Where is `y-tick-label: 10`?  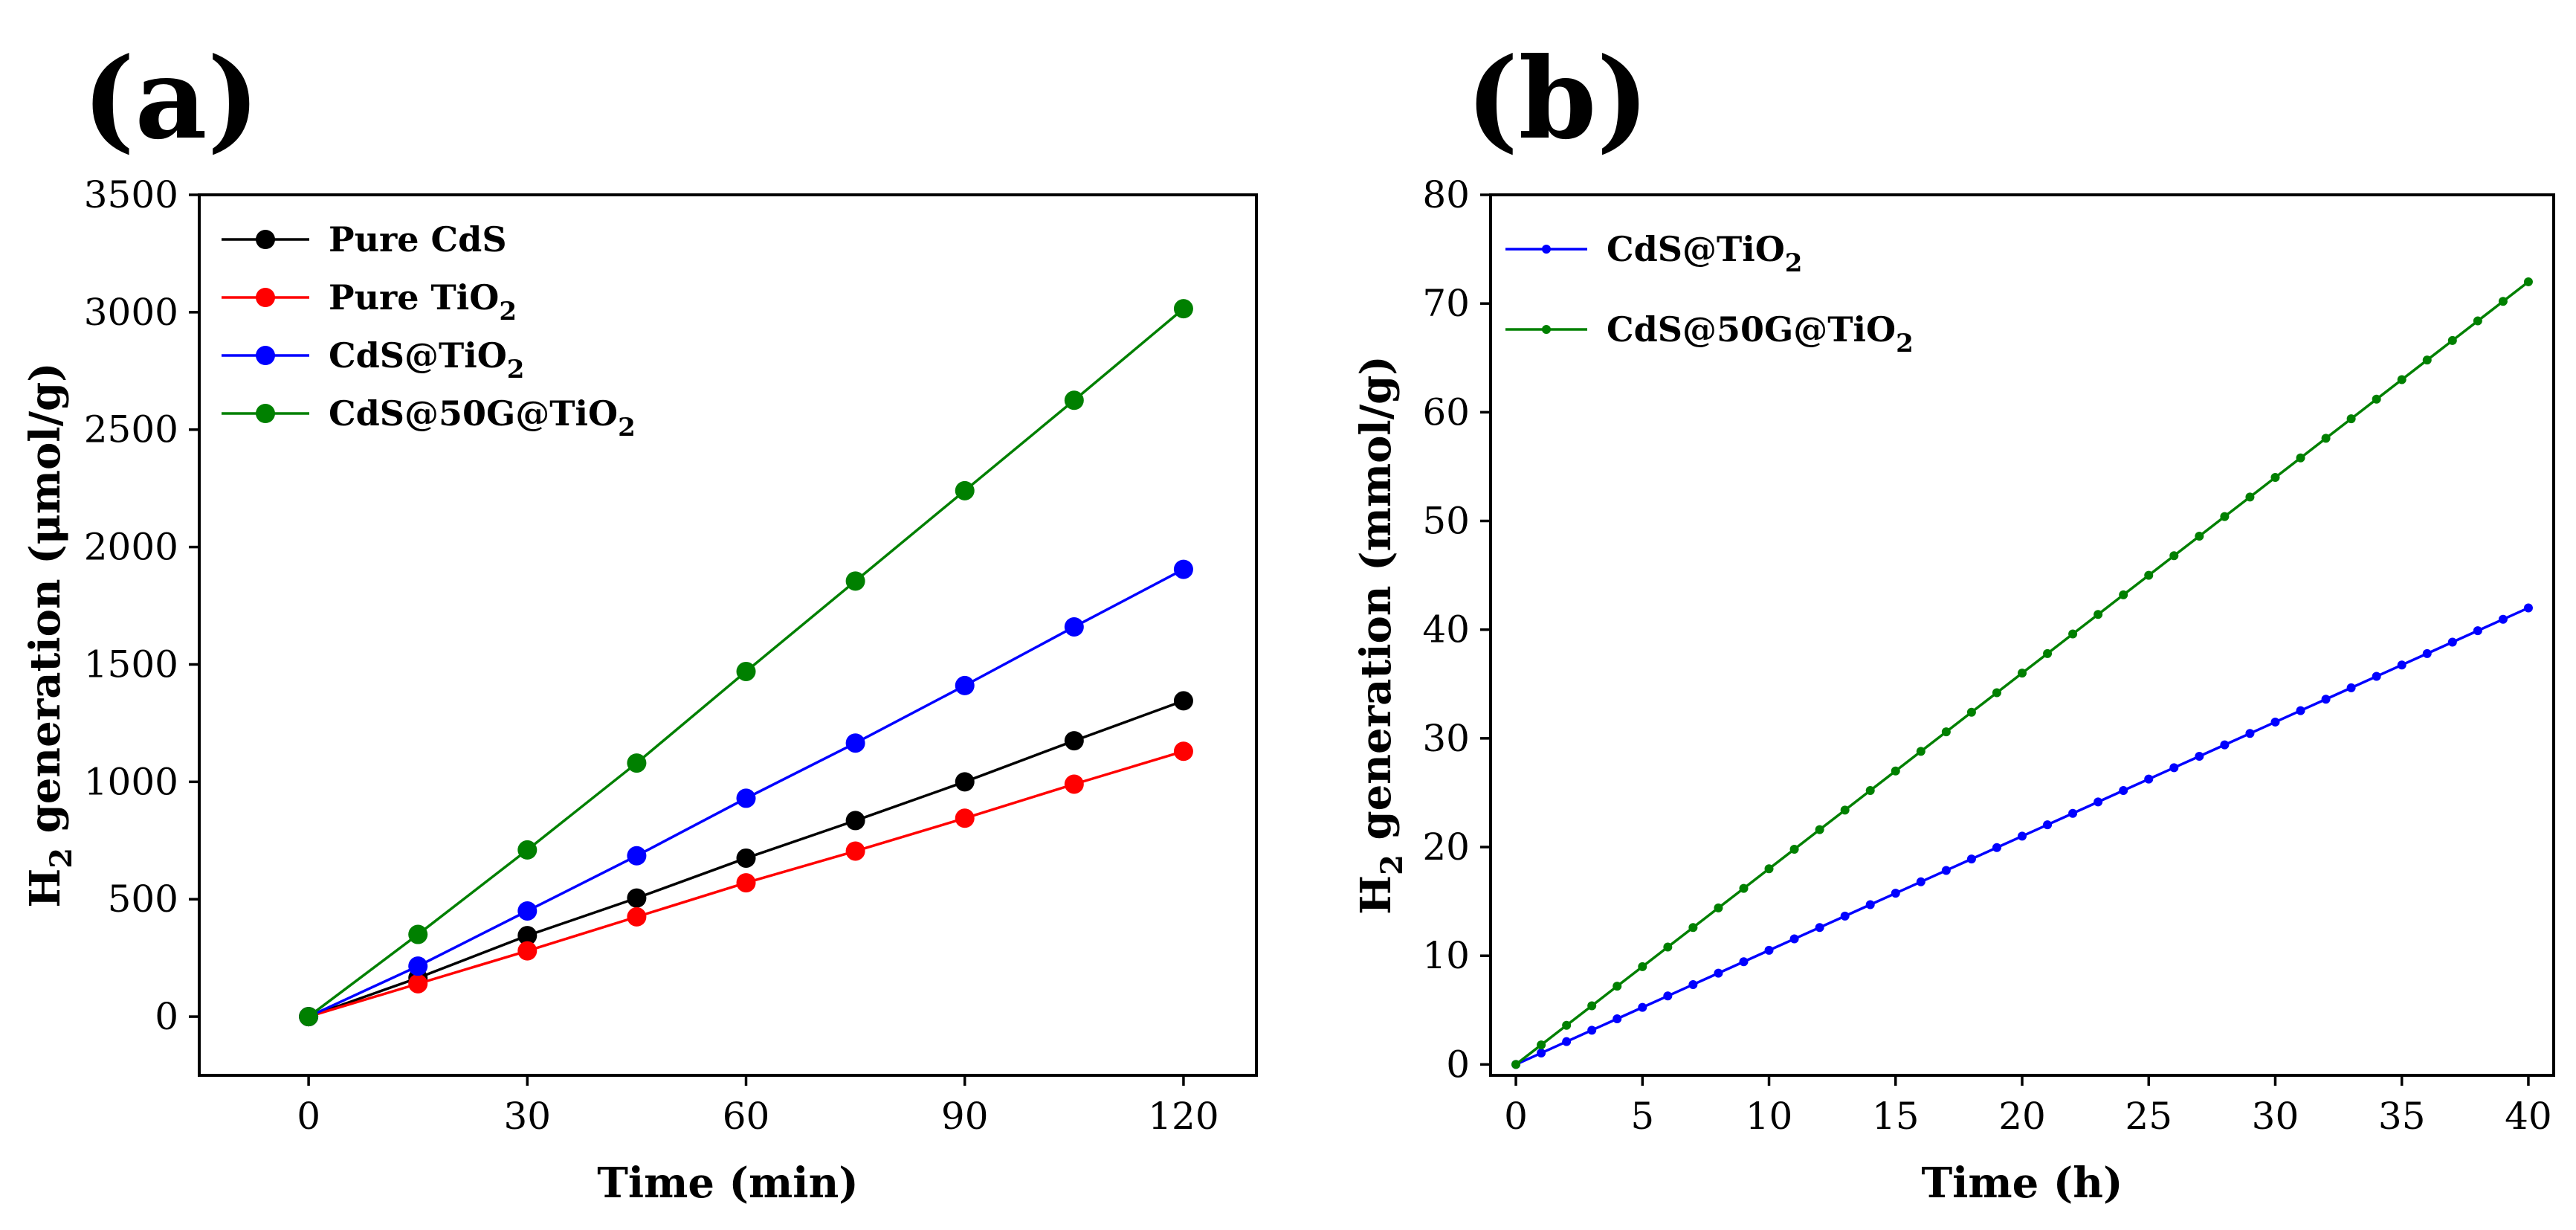
y-tick-label: 10 is located at coordinates (1446, 956).